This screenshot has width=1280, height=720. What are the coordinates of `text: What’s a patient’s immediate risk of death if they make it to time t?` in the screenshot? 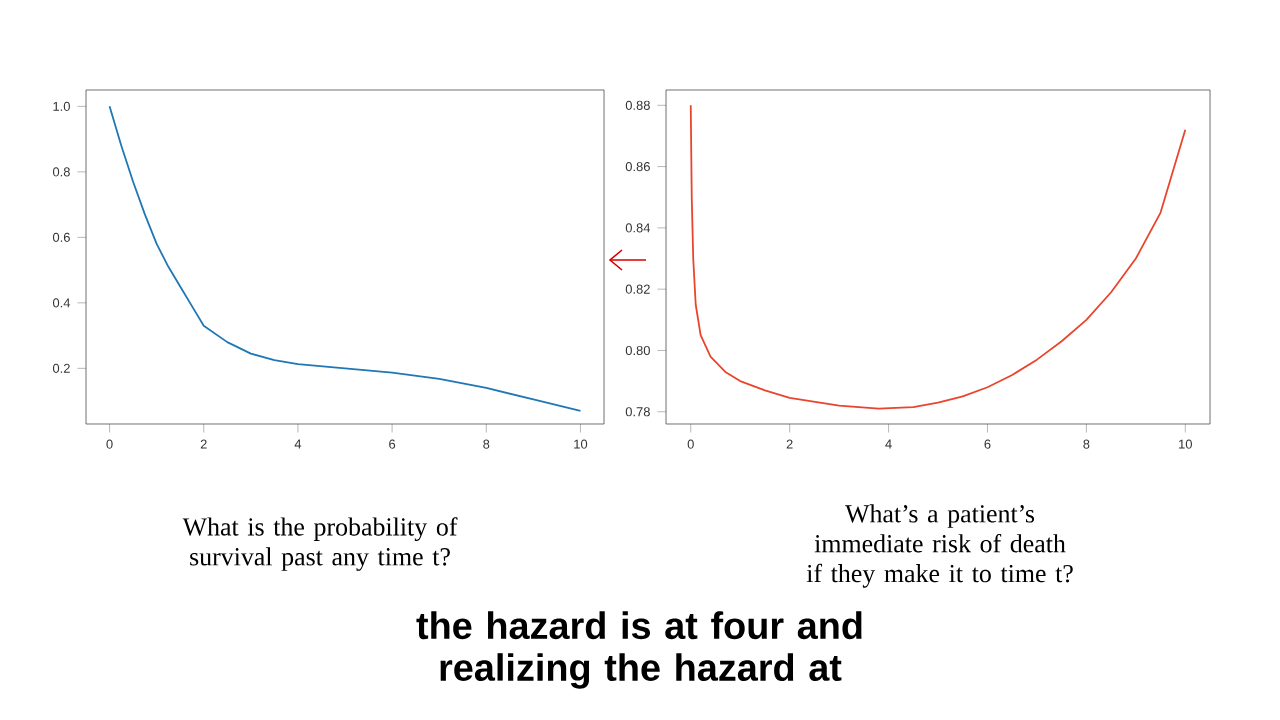 It's located at (939, 546).